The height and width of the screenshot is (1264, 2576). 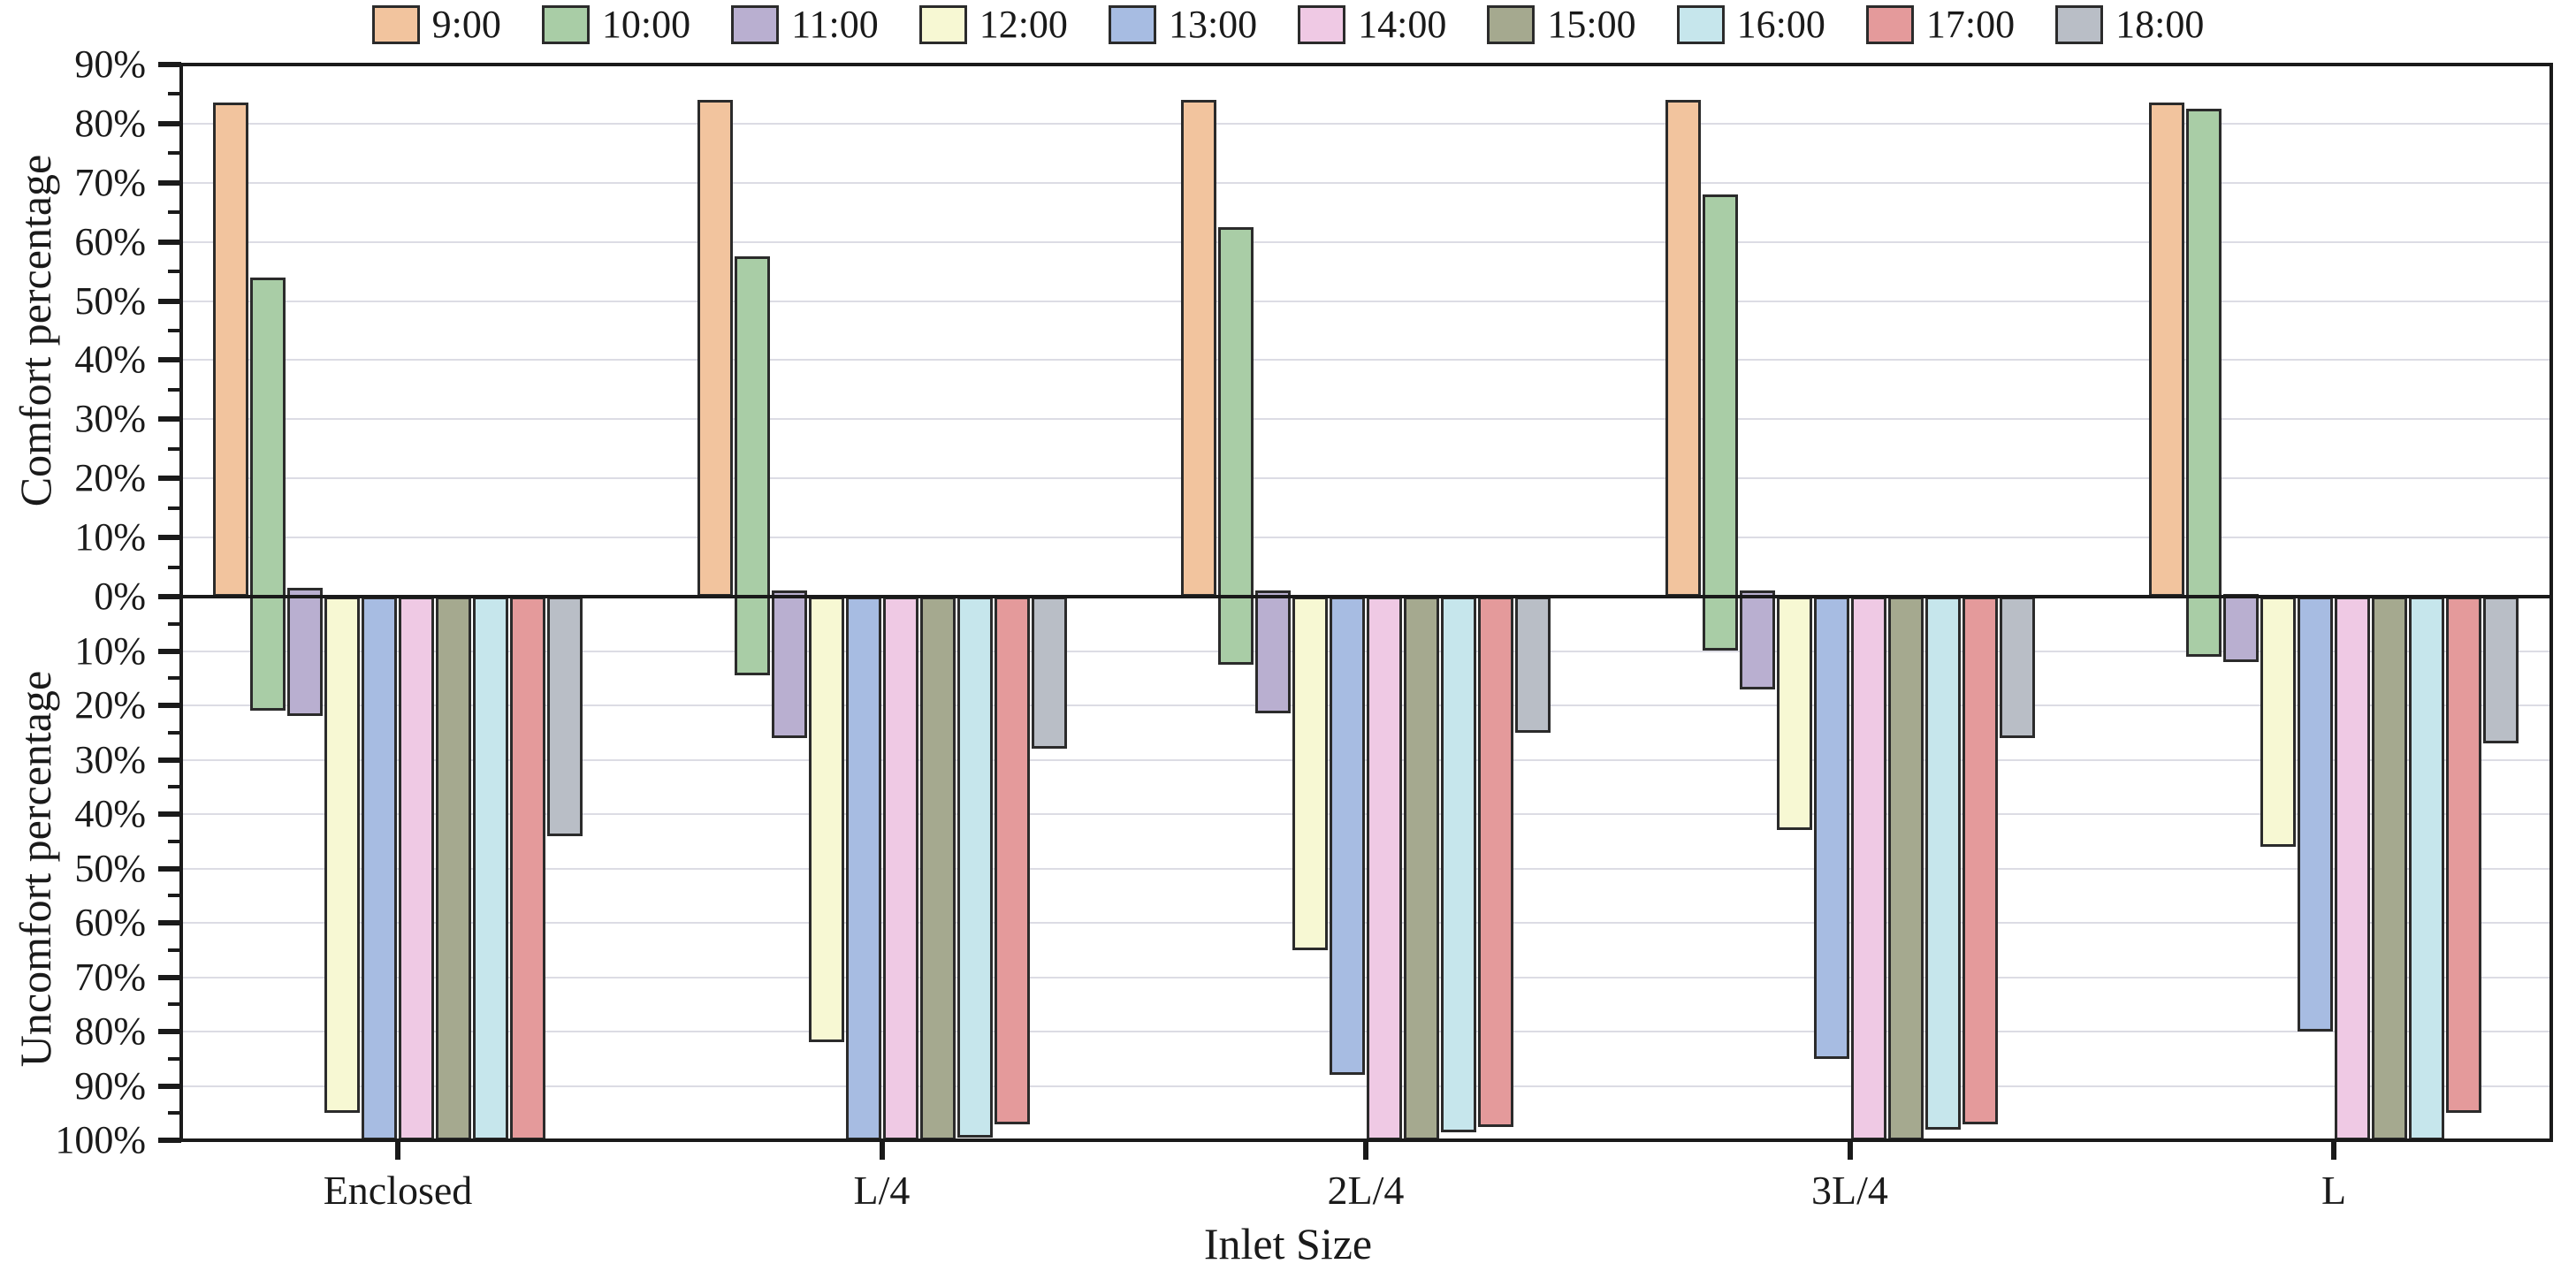 I want to click on legend-label-1800: 18:00, so click(x=2160, y=24).